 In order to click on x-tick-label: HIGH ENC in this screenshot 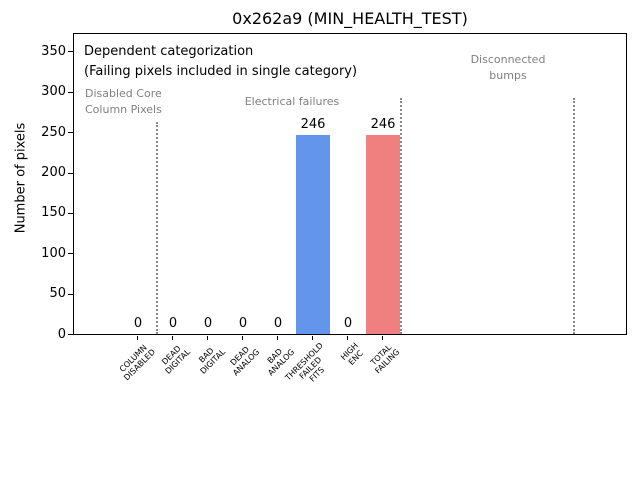, I will do `click(352, 354)`.